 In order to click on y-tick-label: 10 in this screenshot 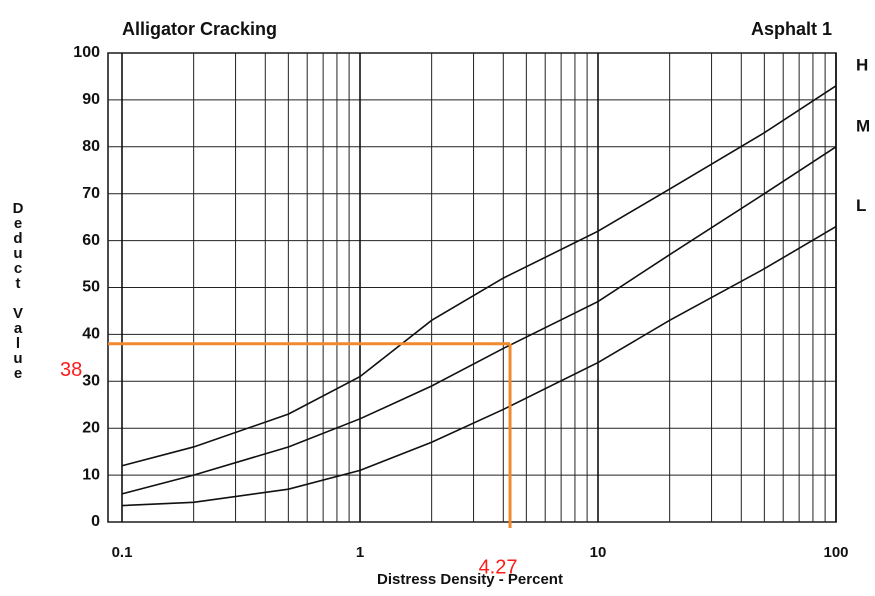, I will do `click(91, 474)`.